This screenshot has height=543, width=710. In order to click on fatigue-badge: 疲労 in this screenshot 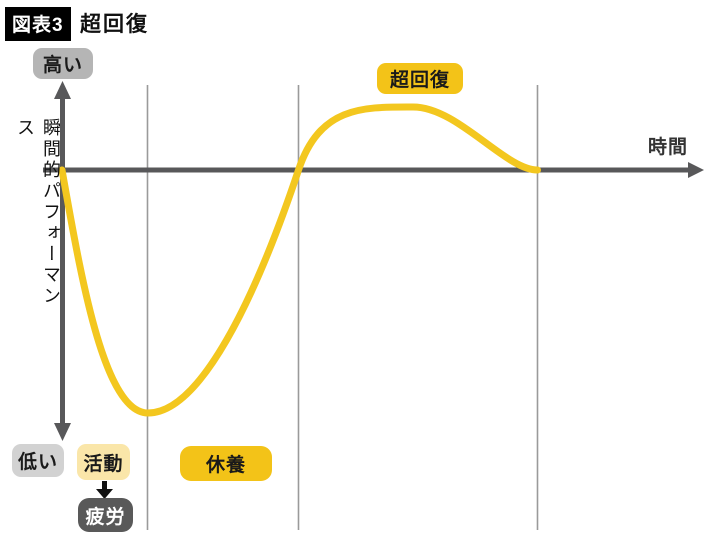, I will do `click(105, 515)`.